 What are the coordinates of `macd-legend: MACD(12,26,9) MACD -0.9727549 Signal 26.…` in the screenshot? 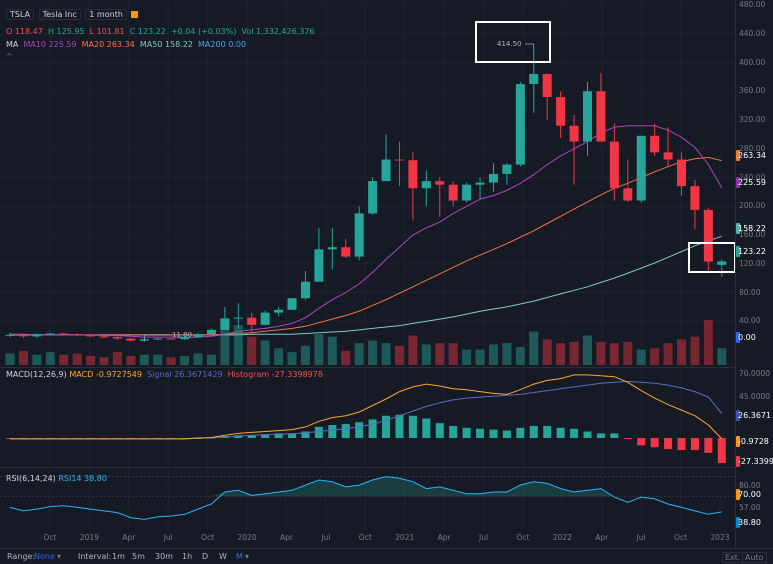 It's located at (164, 374).